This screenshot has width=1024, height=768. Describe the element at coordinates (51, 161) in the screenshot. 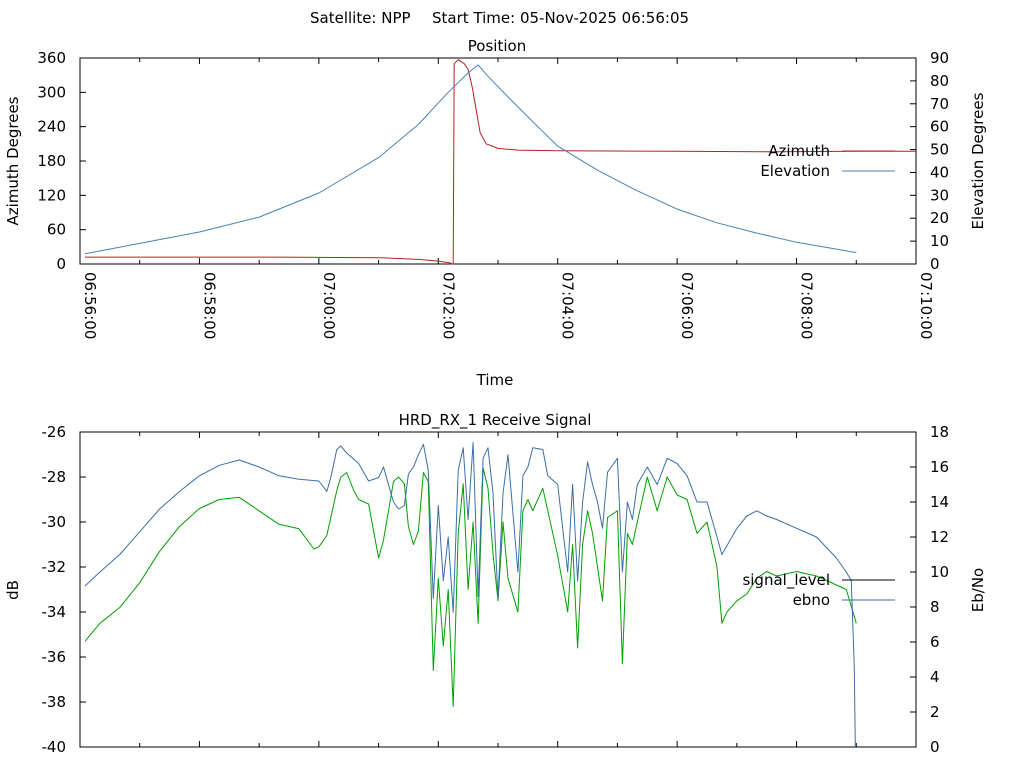

I see `y-tick-label: 180` at that location.